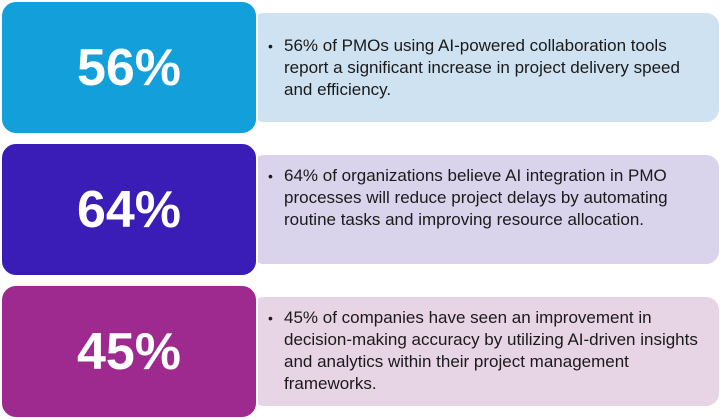 The width and height of the screenshot is (722, 420). I want to click on stat-box: 64%, so click(129, 209).